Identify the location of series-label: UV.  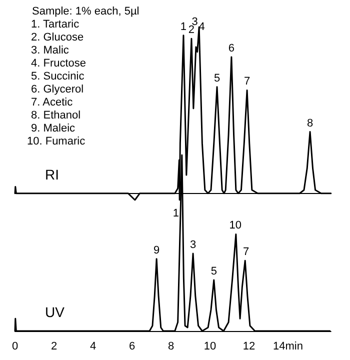
(55, 312).